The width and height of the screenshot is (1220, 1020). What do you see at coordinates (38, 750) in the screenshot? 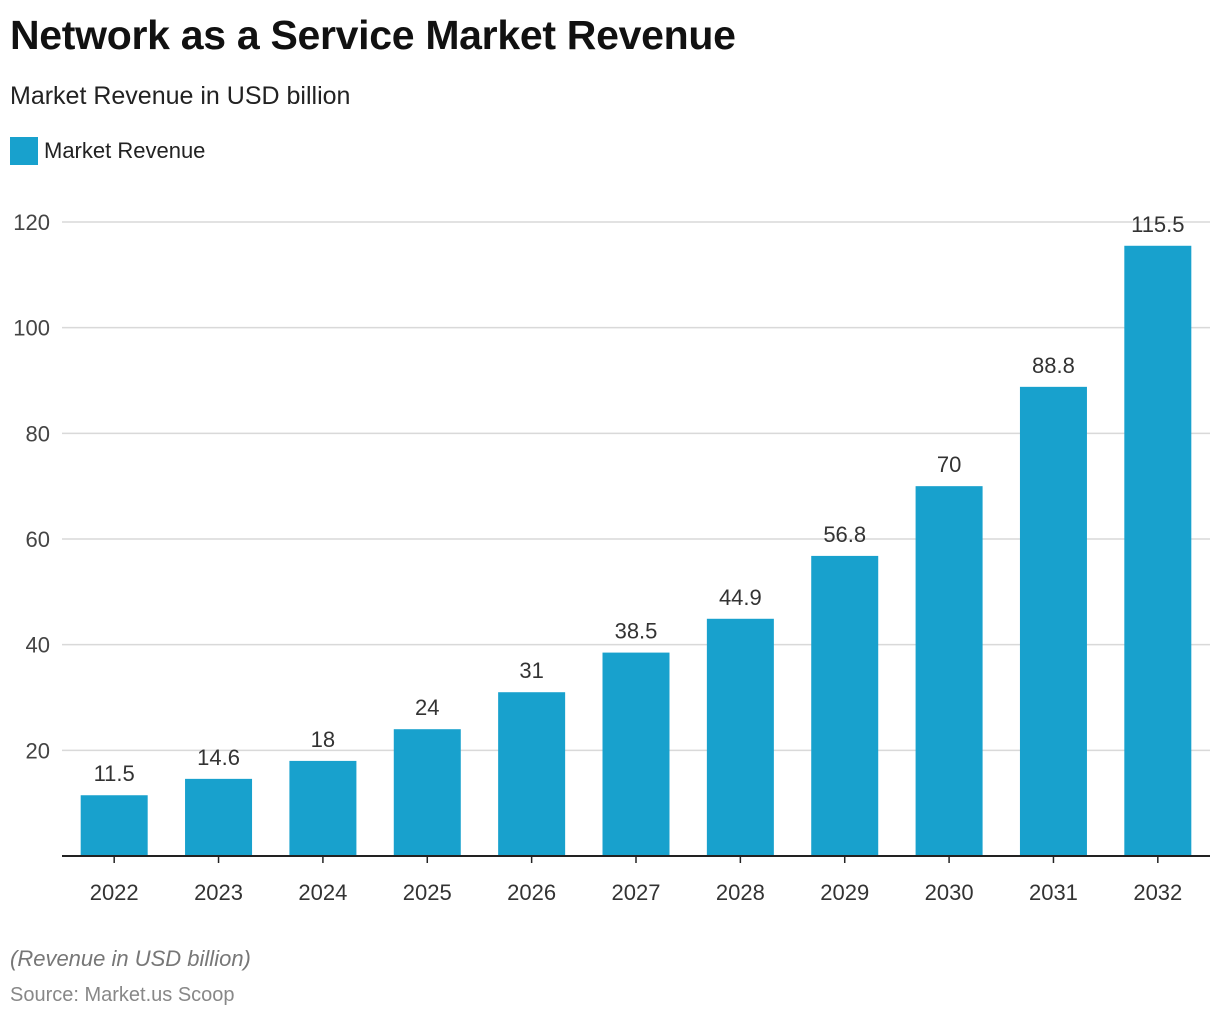
I see `y-tick-label: 20` at bounding box center [38, 750].